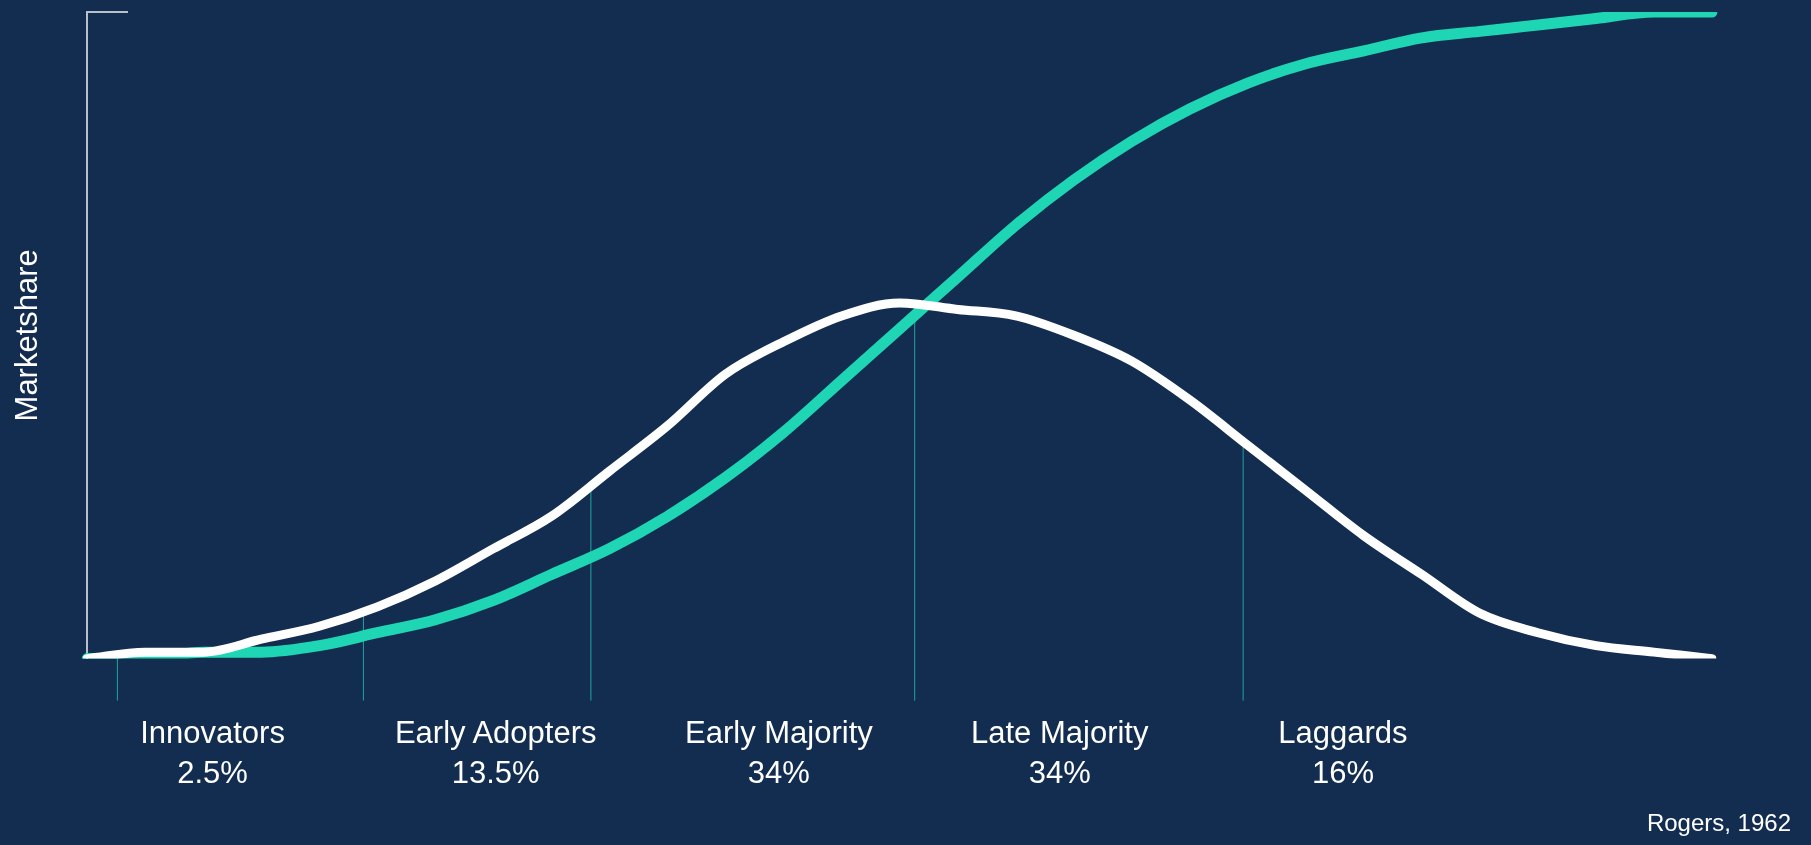 The width and height of the screenshot is (1811, 845). What do you see at coordinates (779, 752) in the screenshot?
I see `text: Early Majority 34%` at bounding box center [779, 752].